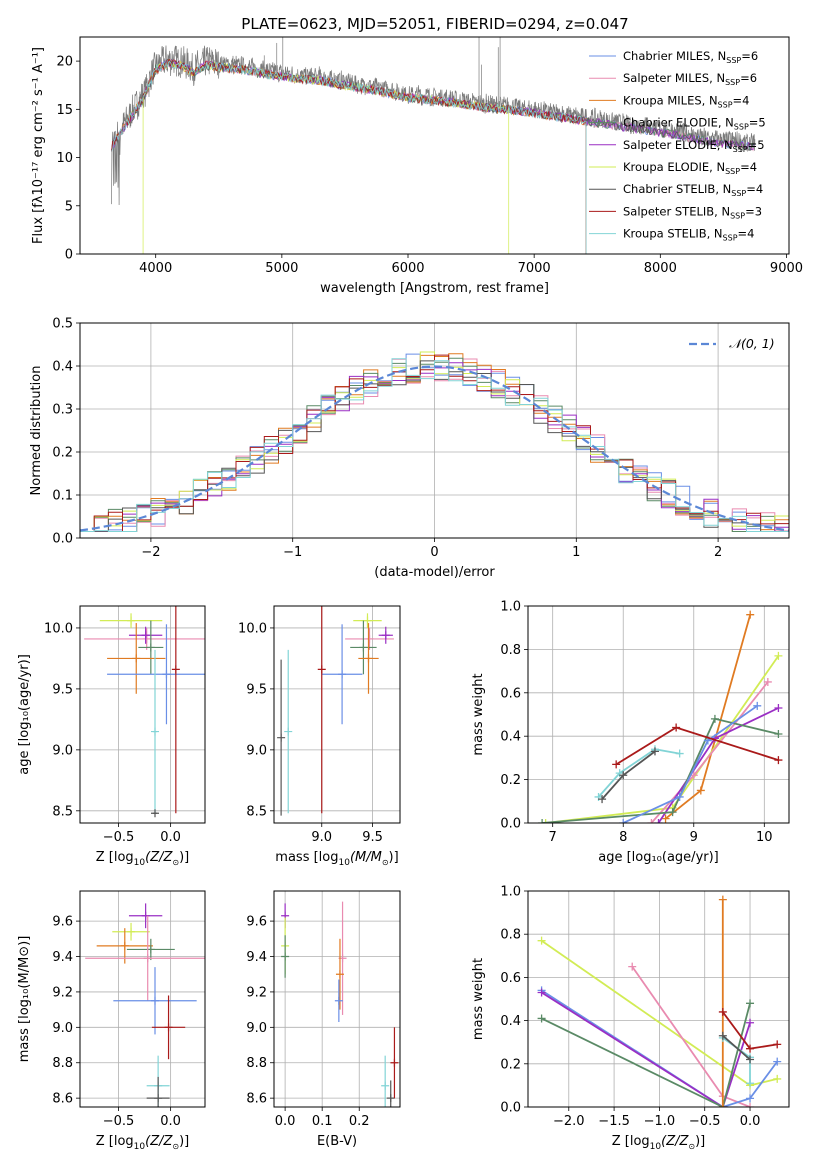  Describe the element at coordinates (337, 1141) in the screenshot. I see `x-axis-label: E(B-V)` at that location.